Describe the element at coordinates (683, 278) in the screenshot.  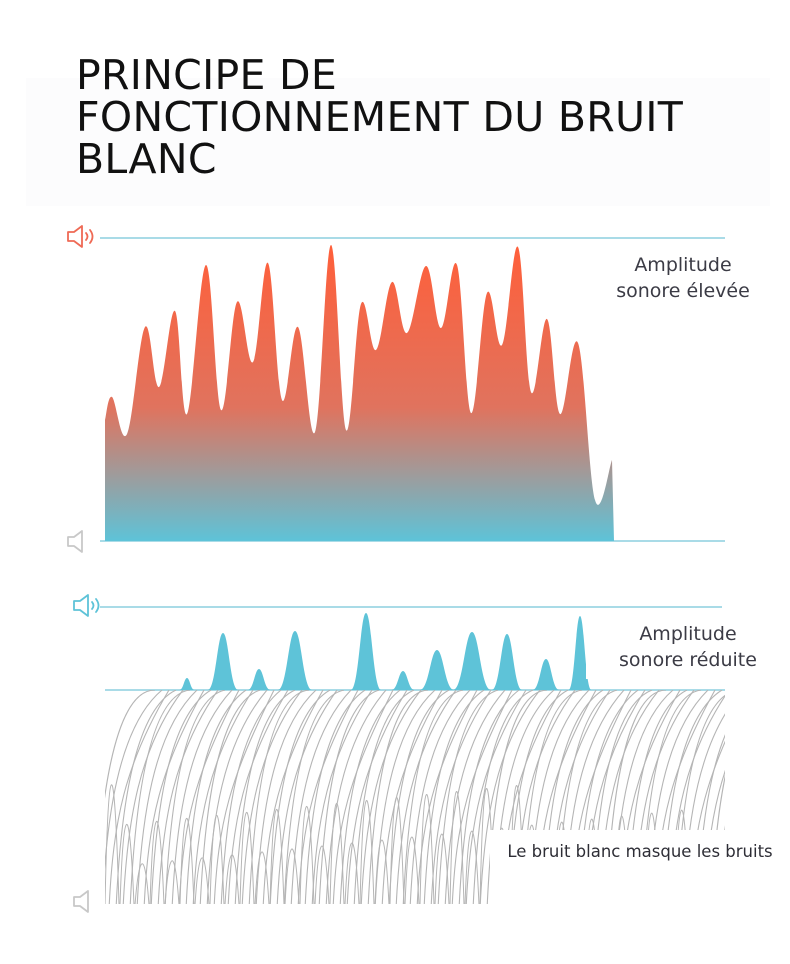
I see `high-amplitude-label: Amplitude sonore élevée` at that location.